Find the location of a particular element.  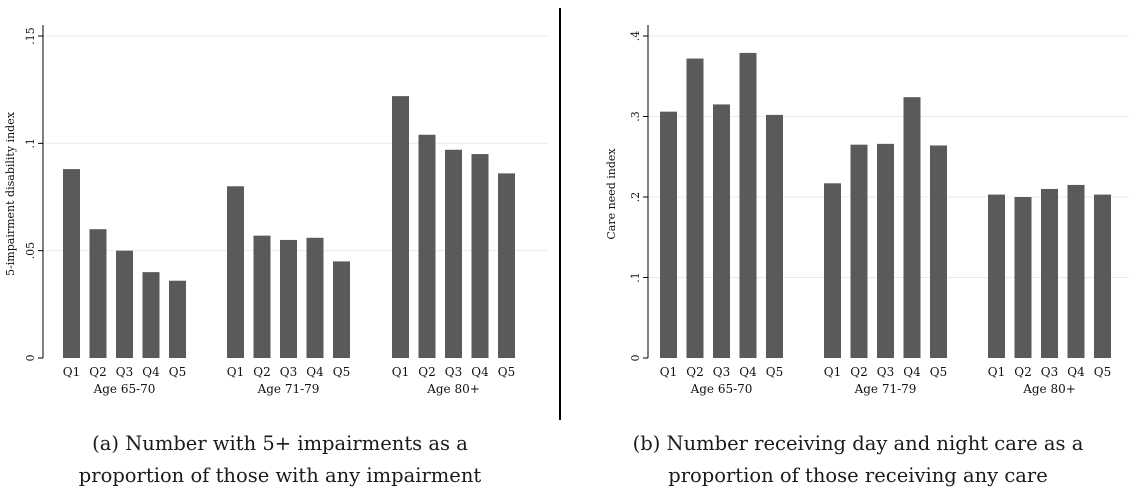

category-label-b-g1-1: Q1 is located at coordinates (668, 372).